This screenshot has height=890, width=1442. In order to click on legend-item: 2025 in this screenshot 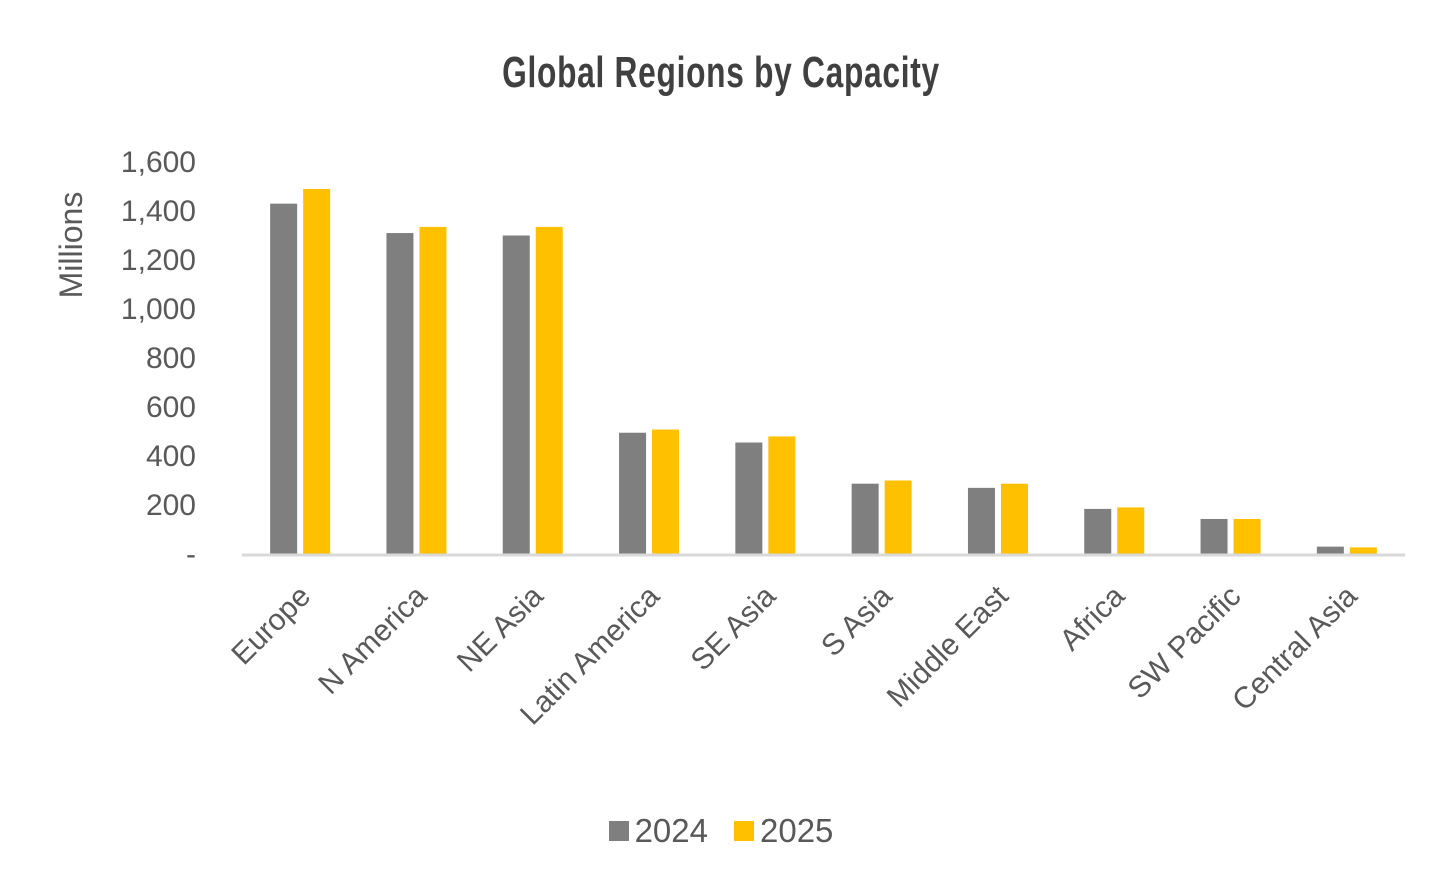, I will do `click(783, 831)`.